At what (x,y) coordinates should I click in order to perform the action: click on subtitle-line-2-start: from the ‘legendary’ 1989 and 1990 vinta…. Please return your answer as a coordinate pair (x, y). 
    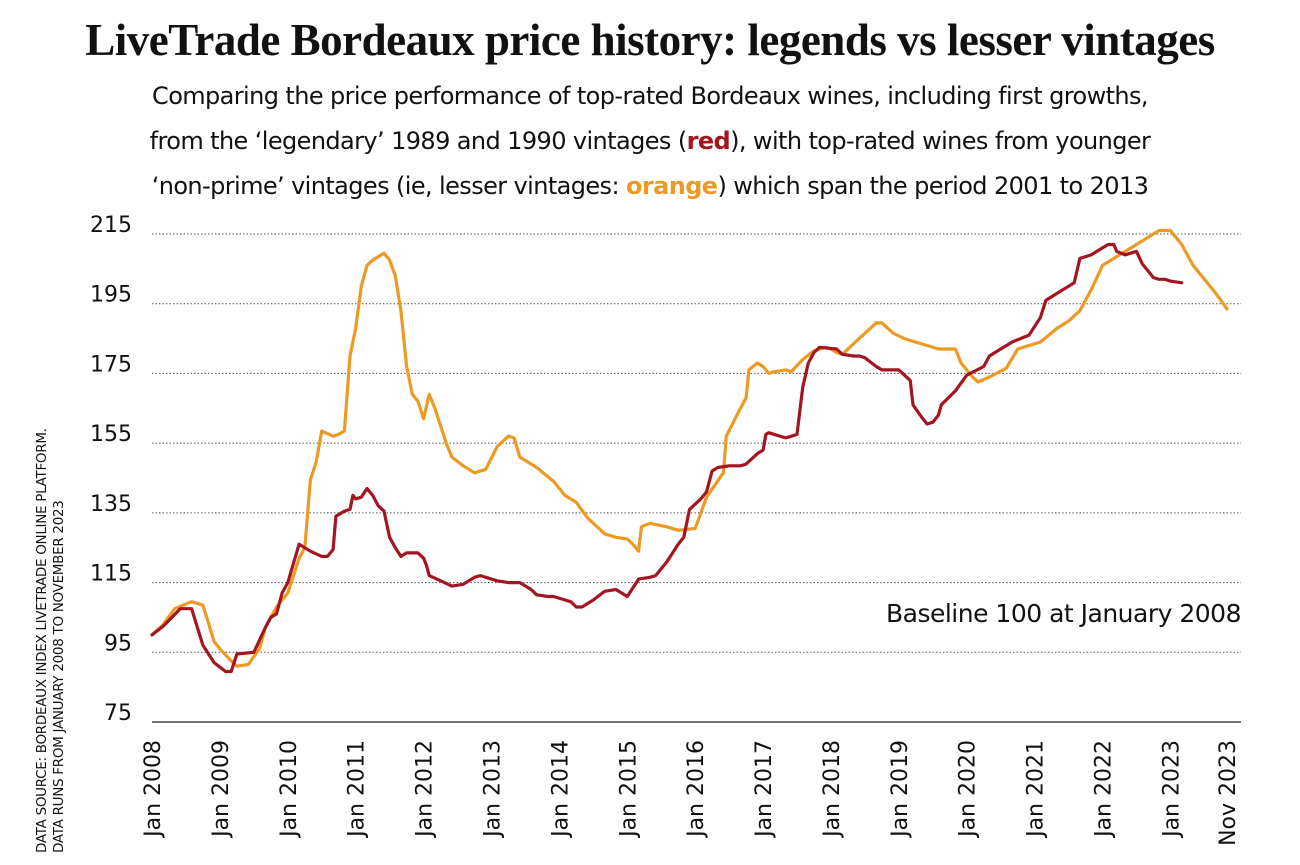
    Looking at the image, I should click on (418, 141).